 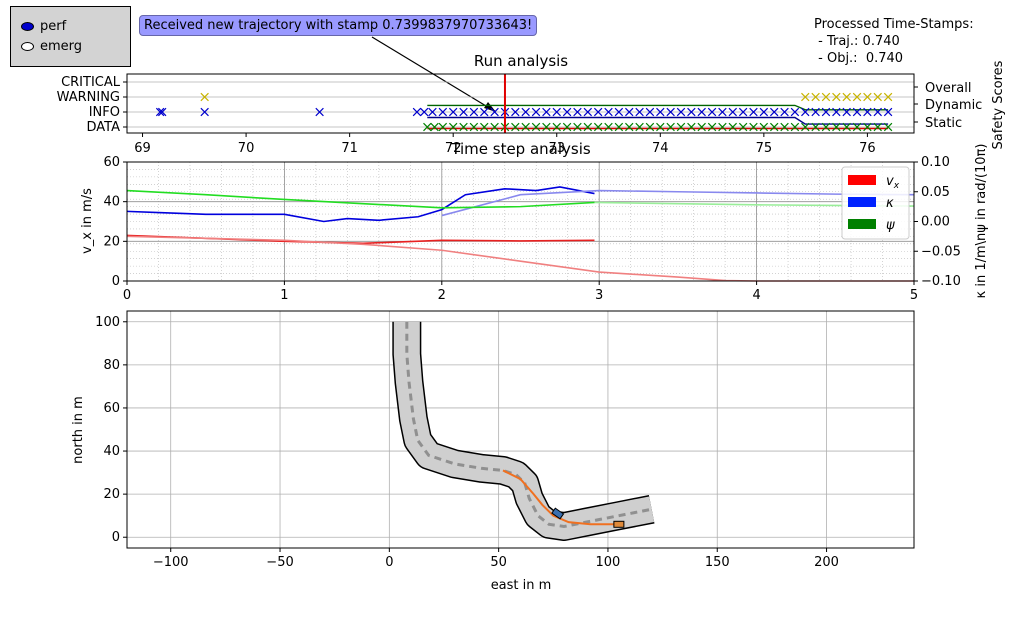 I want to click on run-xtick-label: 76, so click(x=867, y=148).